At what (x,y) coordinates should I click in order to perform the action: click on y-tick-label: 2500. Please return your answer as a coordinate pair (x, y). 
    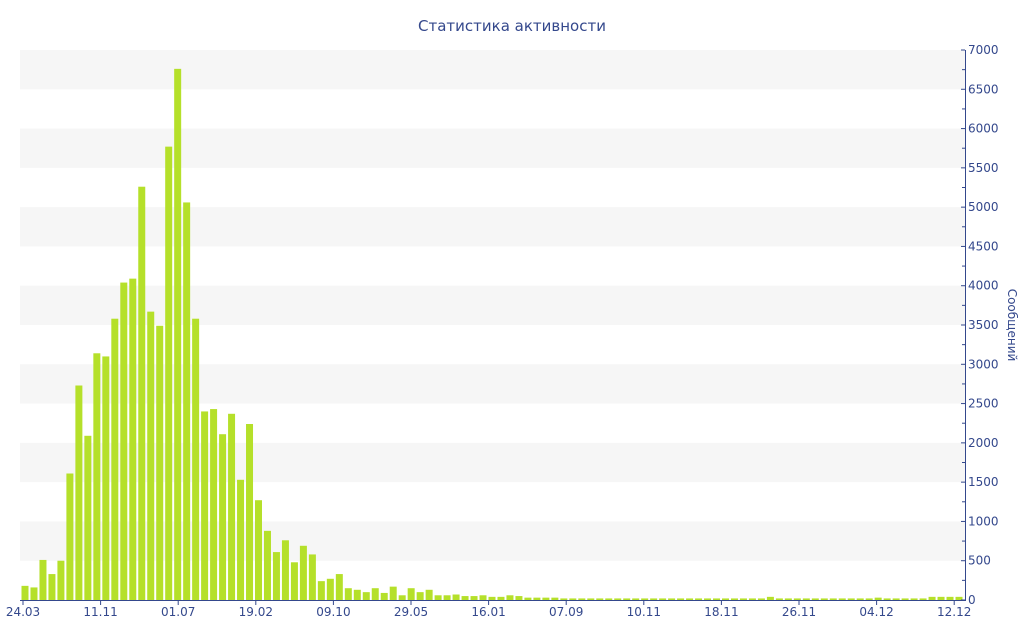
    Looking at the image, I should click on (983, 404).